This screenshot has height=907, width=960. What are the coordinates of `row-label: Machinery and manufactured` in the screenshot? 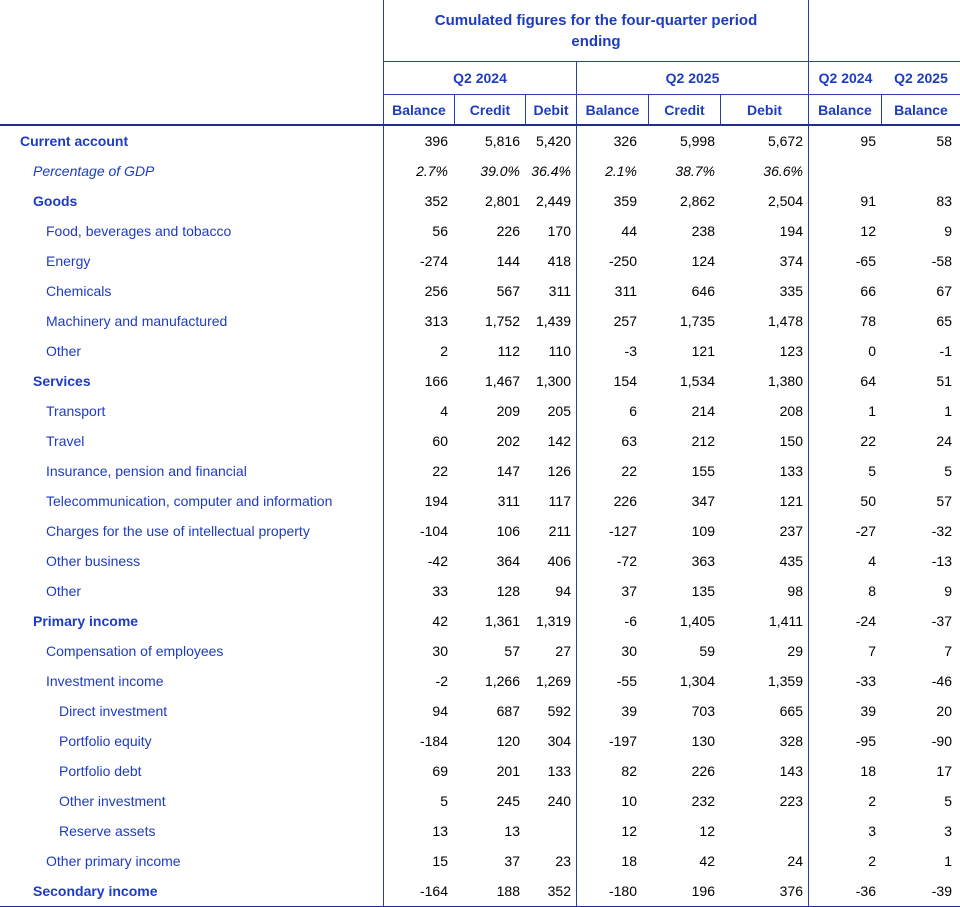 It's located at (192, 321).